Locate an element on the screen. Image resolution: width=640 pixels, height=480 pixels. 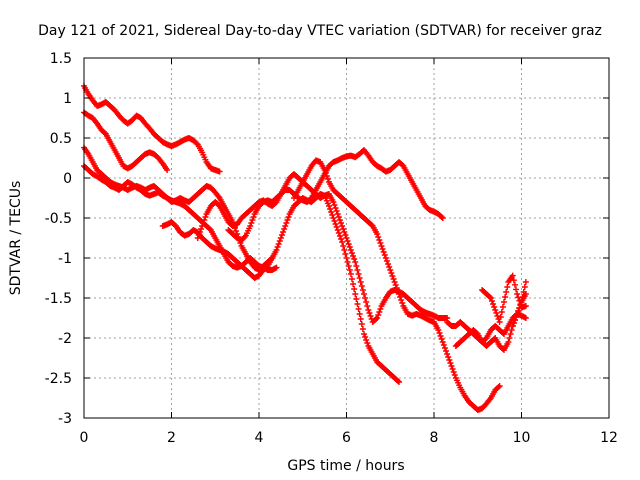
x-tick-label: 6 is located at coordinates (346, 438).